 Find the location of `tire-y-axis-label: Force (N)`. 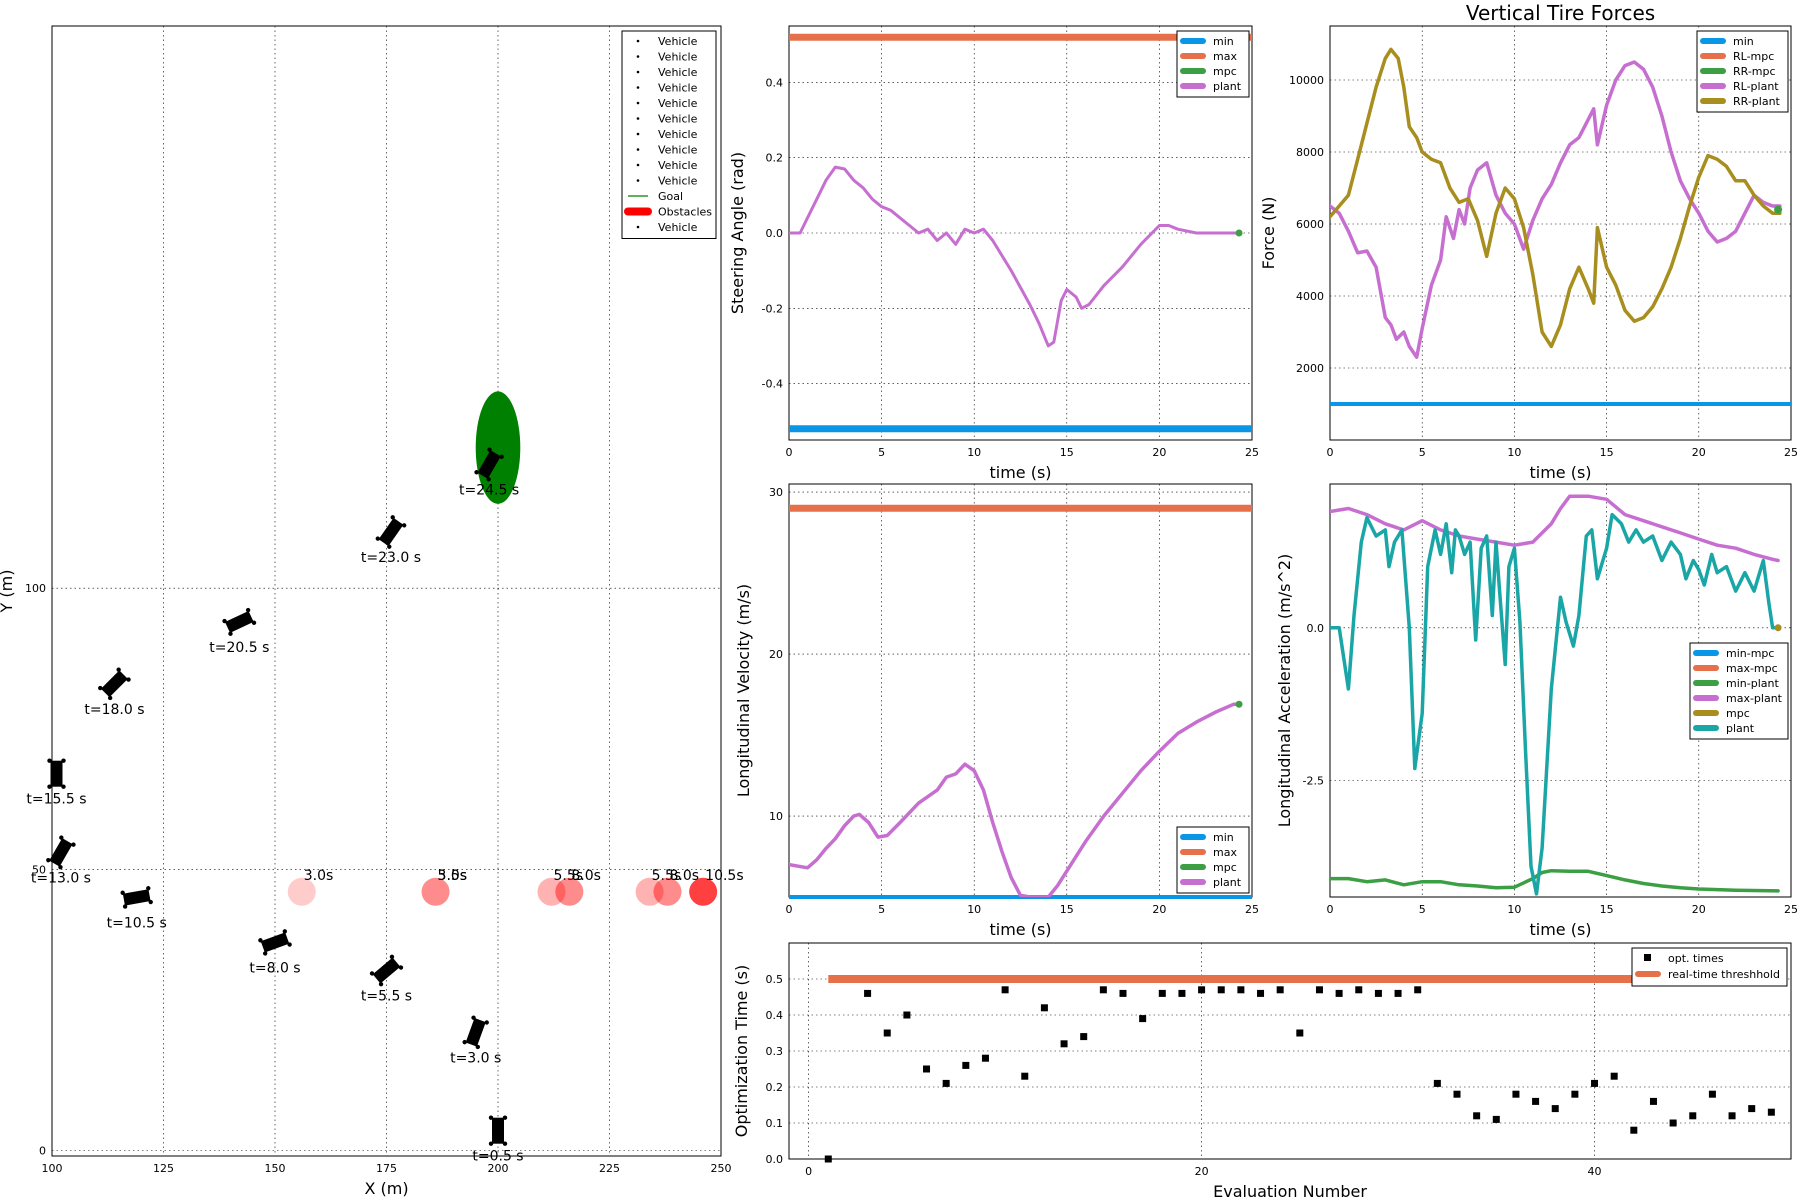

tire-y-axis-label: Force (N) is located at coordinates (1268, 233).